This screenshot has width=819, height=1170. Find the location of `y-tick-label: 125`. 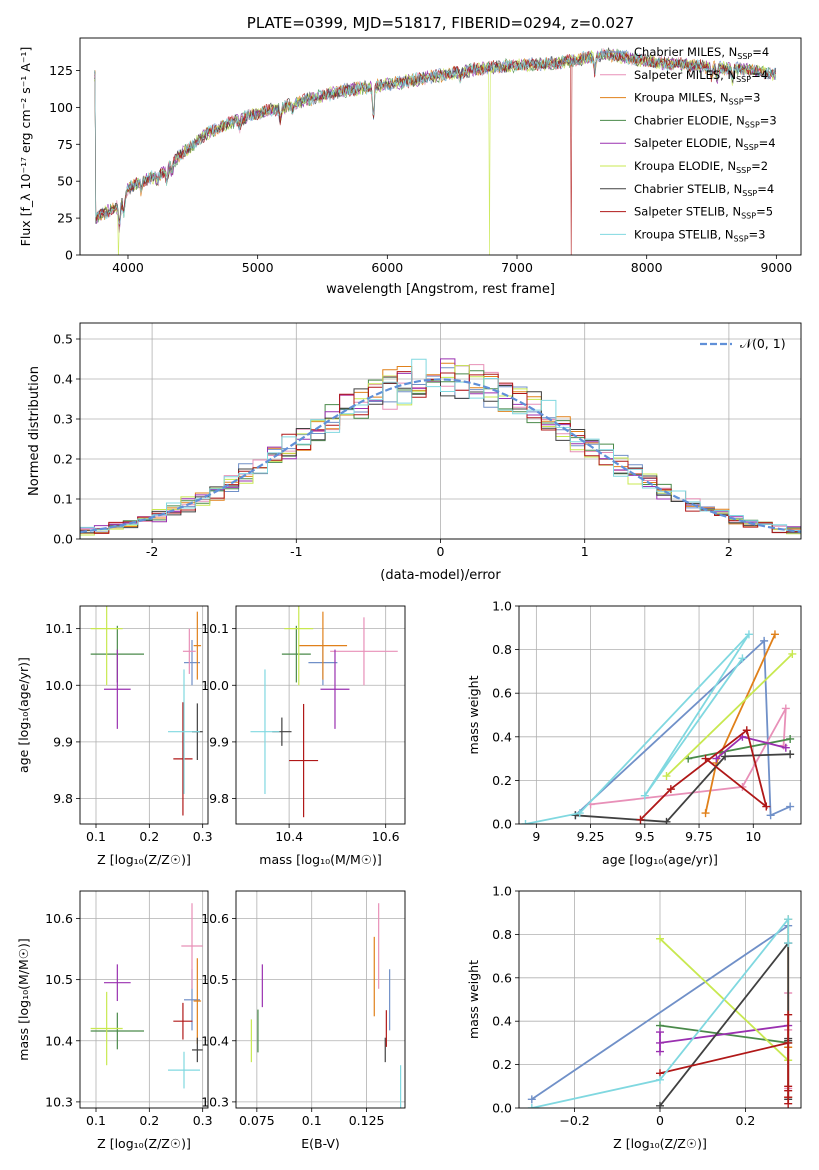

y-tick-label: 125 is located at coordinates (61, 70).